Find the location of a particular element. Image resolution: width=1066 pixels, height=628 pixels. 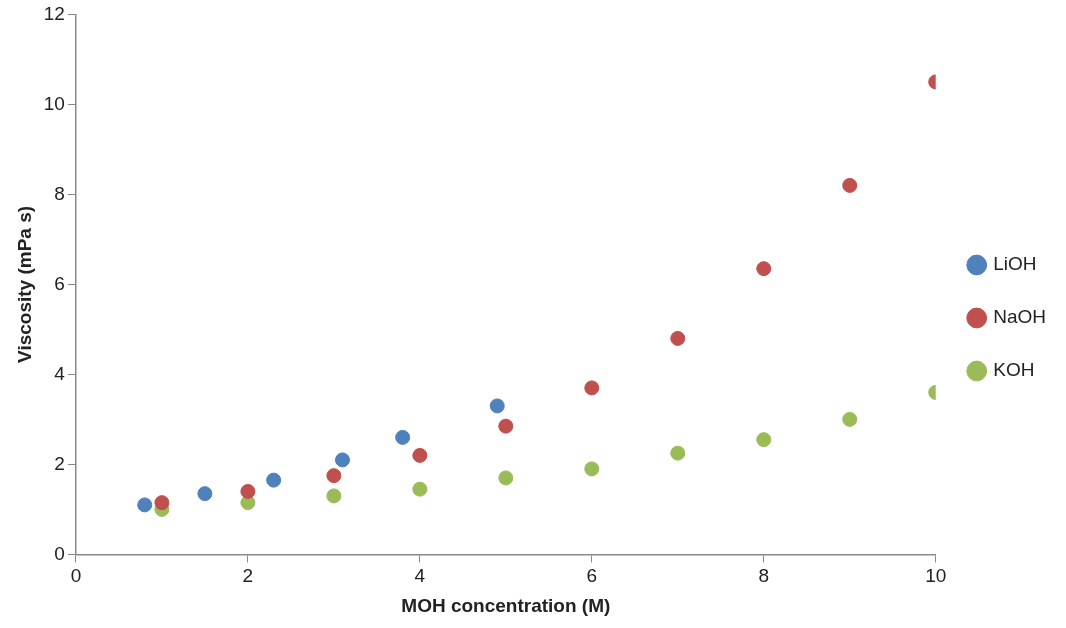

y-tick-label: 12 is located at coordinates (54, 13).